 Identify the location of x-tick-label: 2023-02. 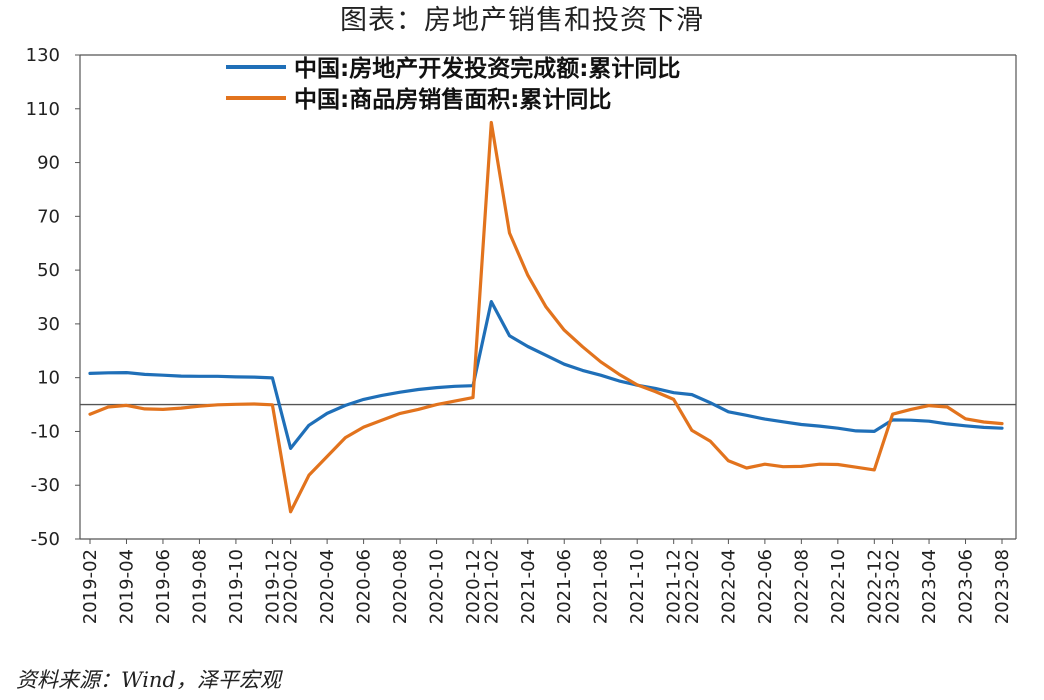
(893, 586).